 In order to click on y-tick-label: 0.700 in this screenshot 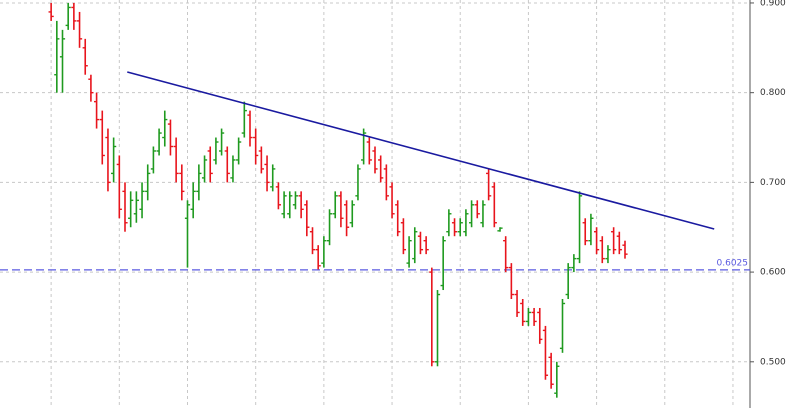, I will do `click(773, 183)`.